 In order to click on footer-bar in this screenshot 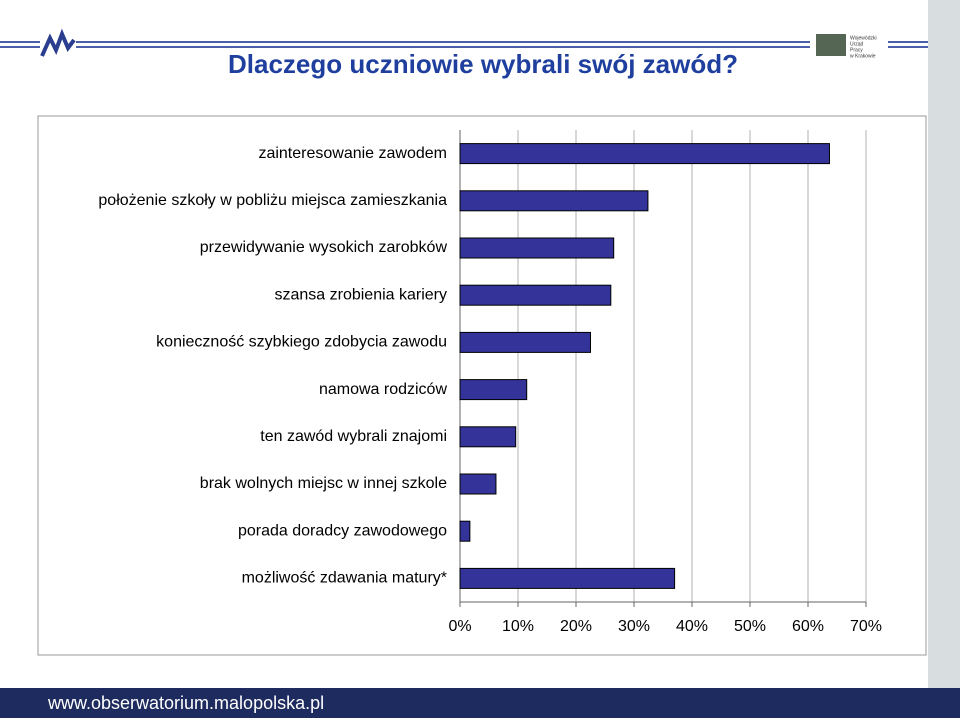, I will do `click(480, 703)`.